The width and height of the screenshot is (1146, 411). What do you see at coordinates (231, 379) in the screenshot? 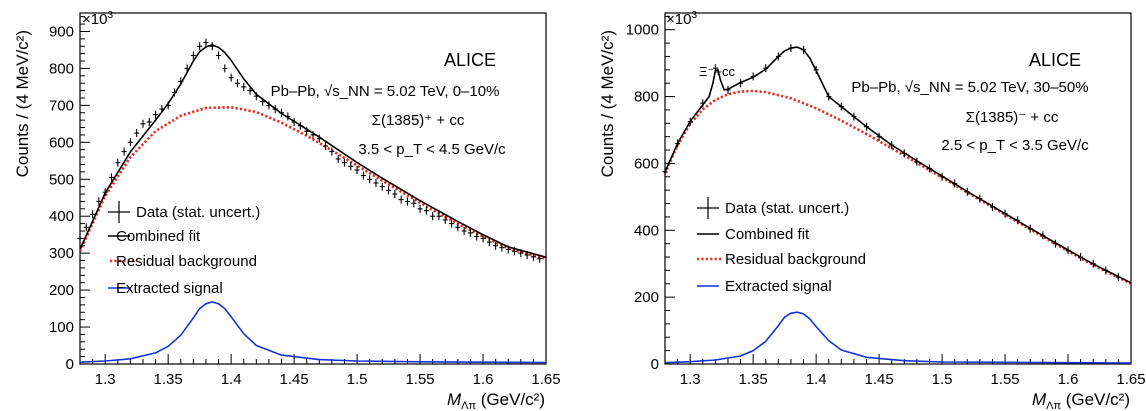
I see `left-x-tick-label: 1.4` at bounding box center [231, 379].